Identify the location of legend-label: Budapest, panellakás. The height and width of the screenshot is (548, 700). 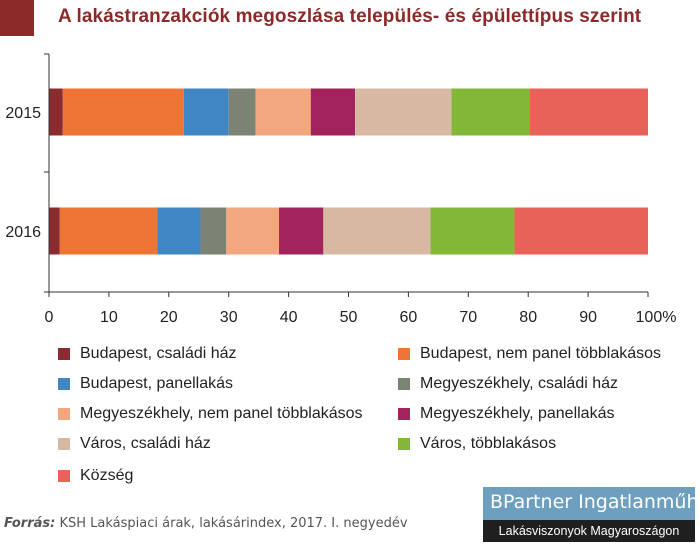
(156, 383).